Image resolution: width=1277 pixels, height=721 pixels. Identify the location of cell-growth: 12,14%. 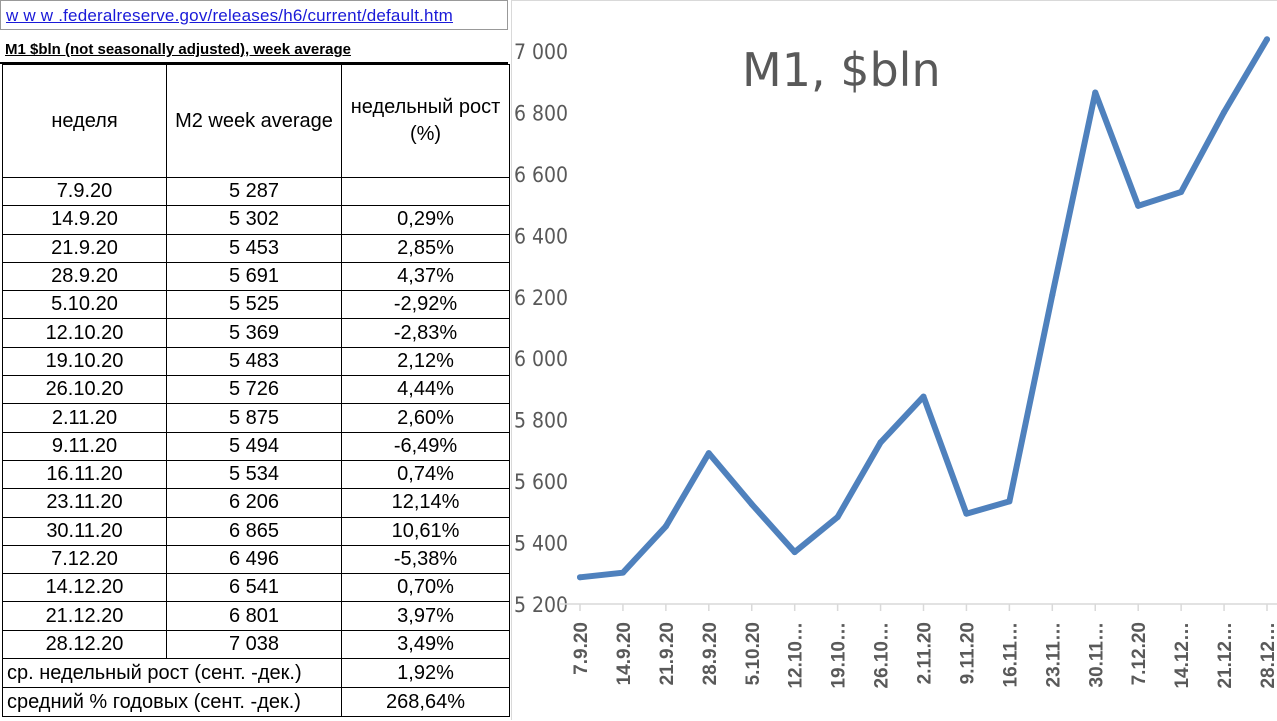
(425, 503).